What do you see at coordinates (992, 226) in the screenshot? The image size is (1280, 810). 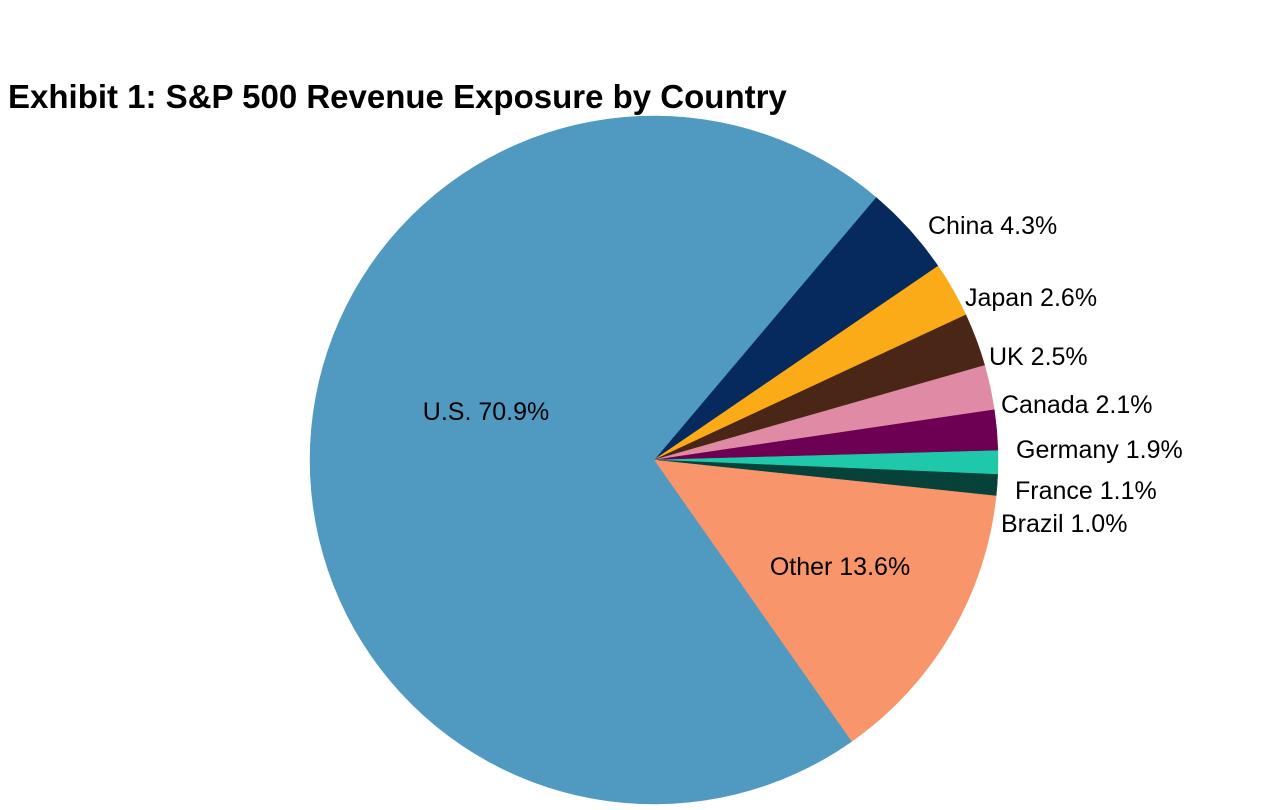 I see `slice-label-china: China 4.3%` at bounding box center [992, 226].